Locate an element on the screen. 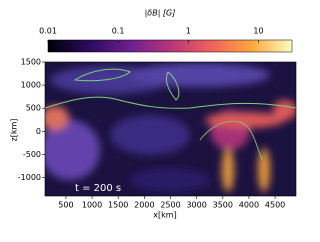 Image resolution: width=320 pixels, height=242 pixels. x-tick-label: 4000 is located at coordinates (249, 205).